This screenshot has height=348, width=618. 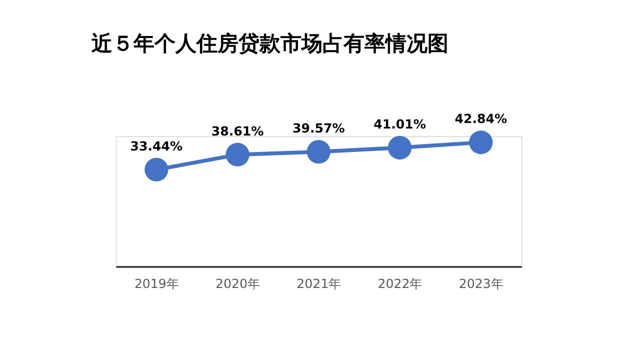 What do you see at coordinates (319, 128) in the screenshot?
I see `data-label: 39.57%` at bounding box center [319, 128].